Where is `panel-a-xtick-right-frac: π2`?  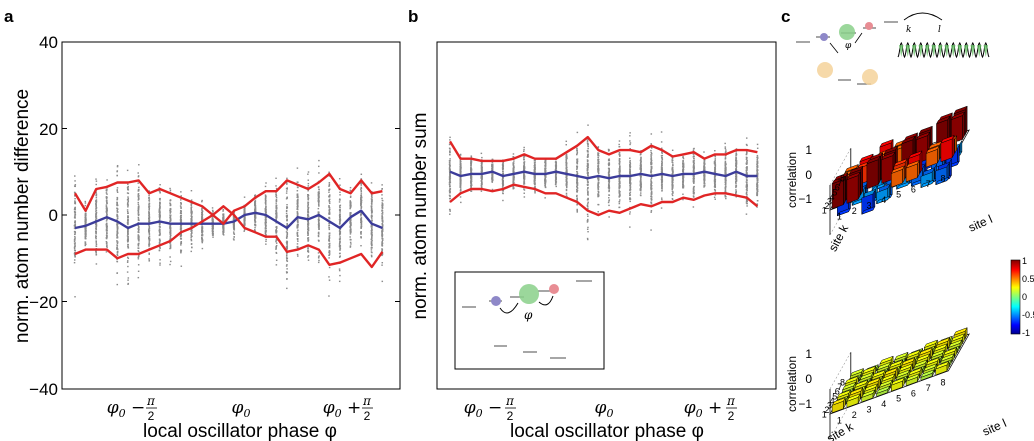
panel-a-xtick-right-frac: π2 is located at coordinates (367, 408).